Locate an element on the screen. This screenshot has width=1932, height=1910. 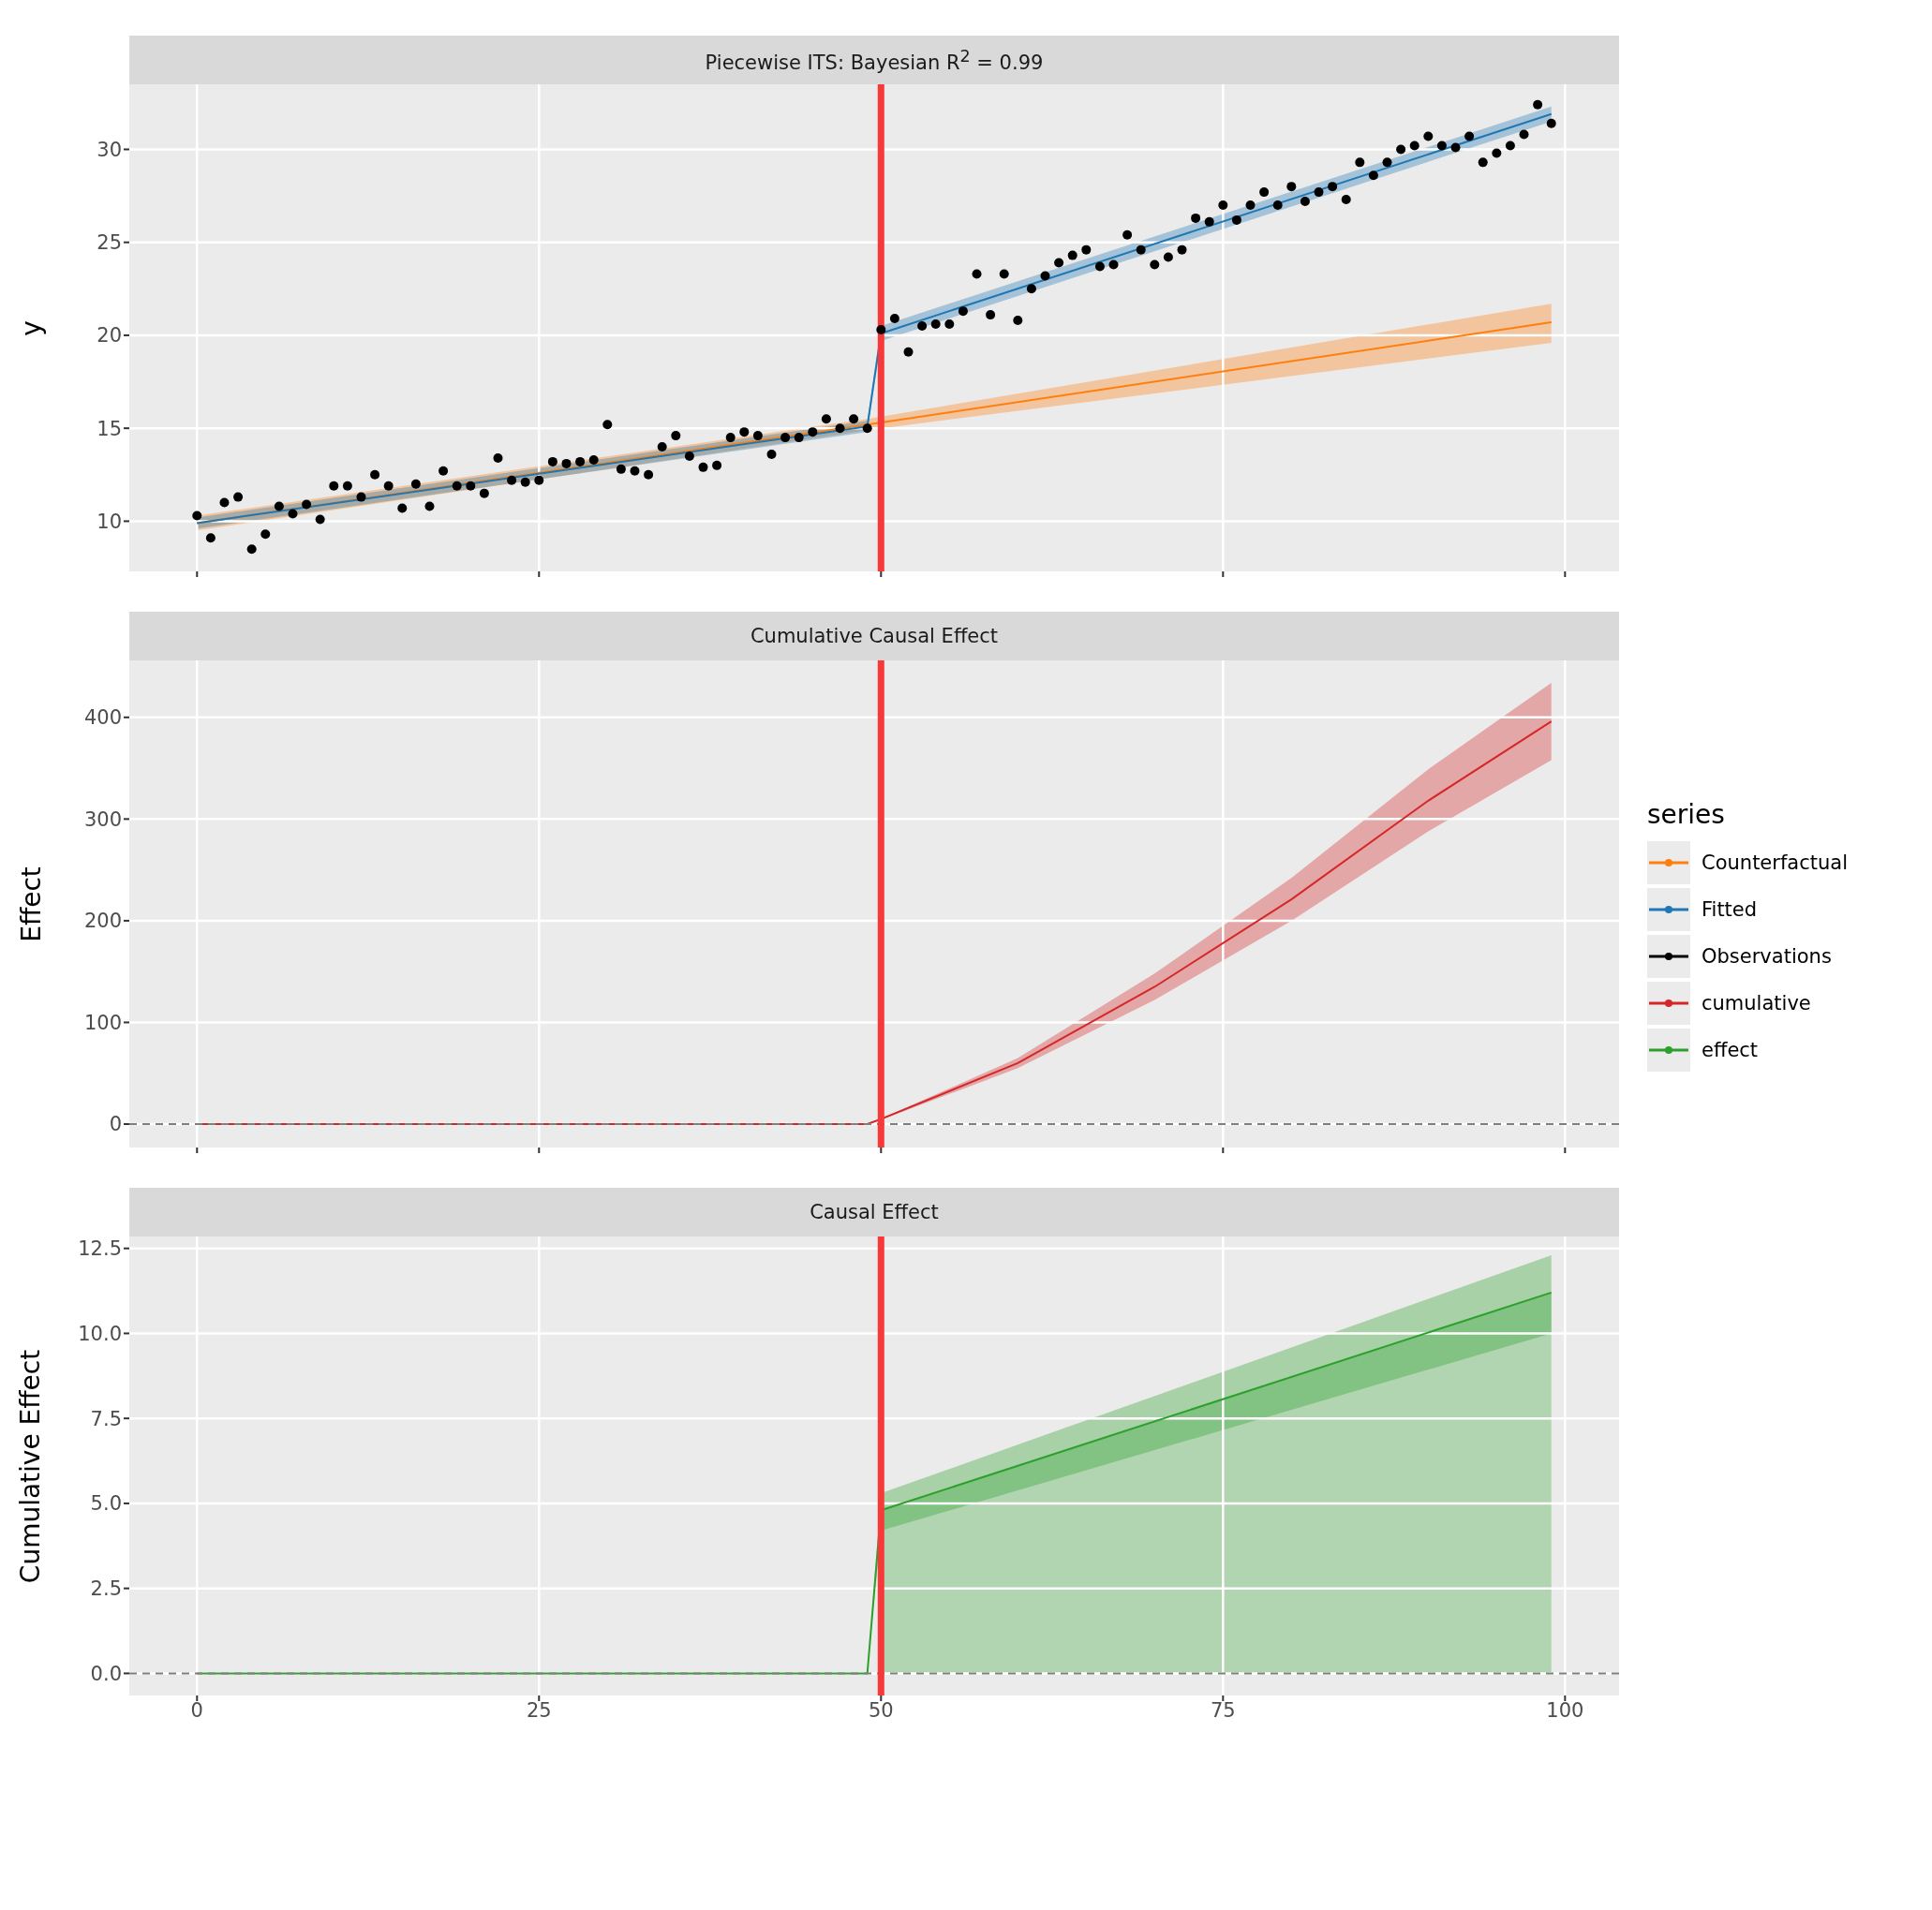
y-tick-label: 10.0 is located at coordinates (100, 1333).